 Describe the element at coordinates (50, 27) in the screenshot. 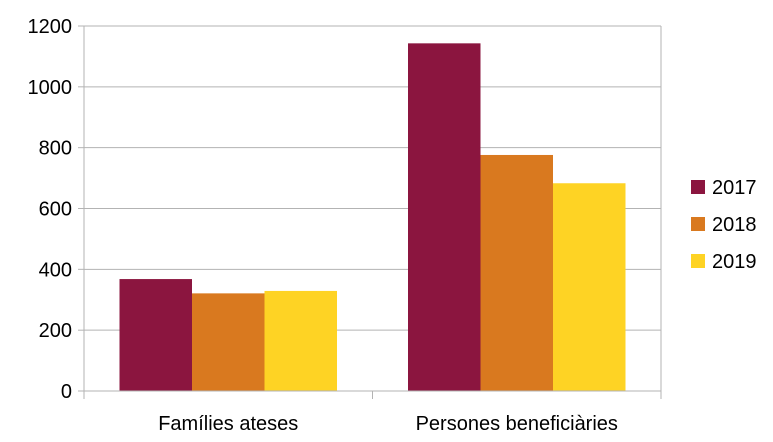

I see `y-tick-label: 1200` at that location.